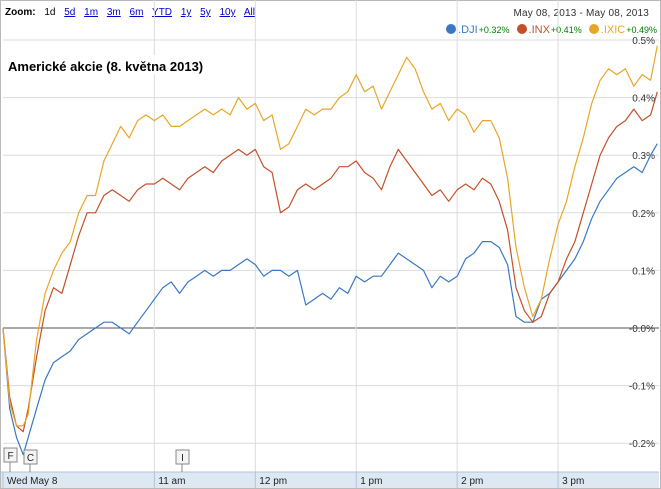  I want to click on zoom-label: Zoom:, so click(20, 12).